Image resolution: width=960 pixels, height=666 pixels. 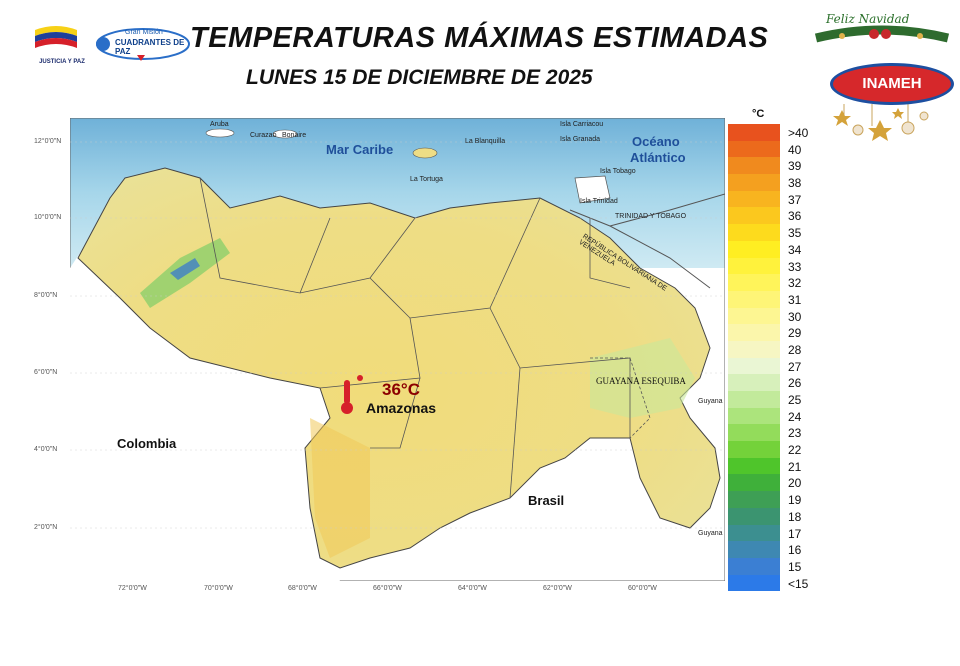 What do you see at coordinates (56, 37) in the screenshot?
I see `venezuela-flag-icon` at bounding box center [56, 37].